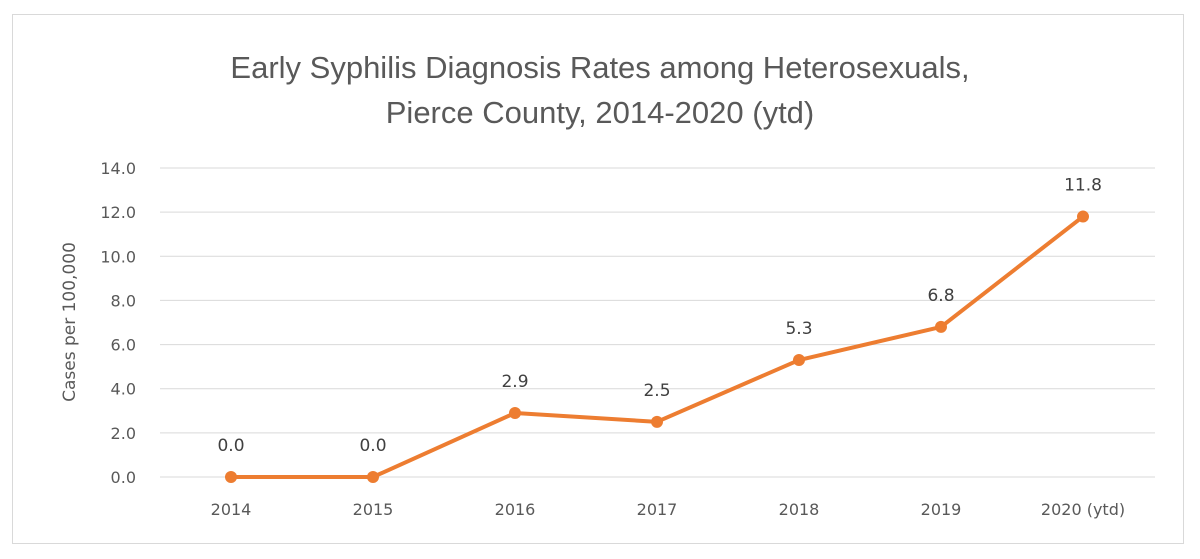  I want to click on chart-title-line-2: Pierce County, 2014-2020 (ytd), so click(600, 112).